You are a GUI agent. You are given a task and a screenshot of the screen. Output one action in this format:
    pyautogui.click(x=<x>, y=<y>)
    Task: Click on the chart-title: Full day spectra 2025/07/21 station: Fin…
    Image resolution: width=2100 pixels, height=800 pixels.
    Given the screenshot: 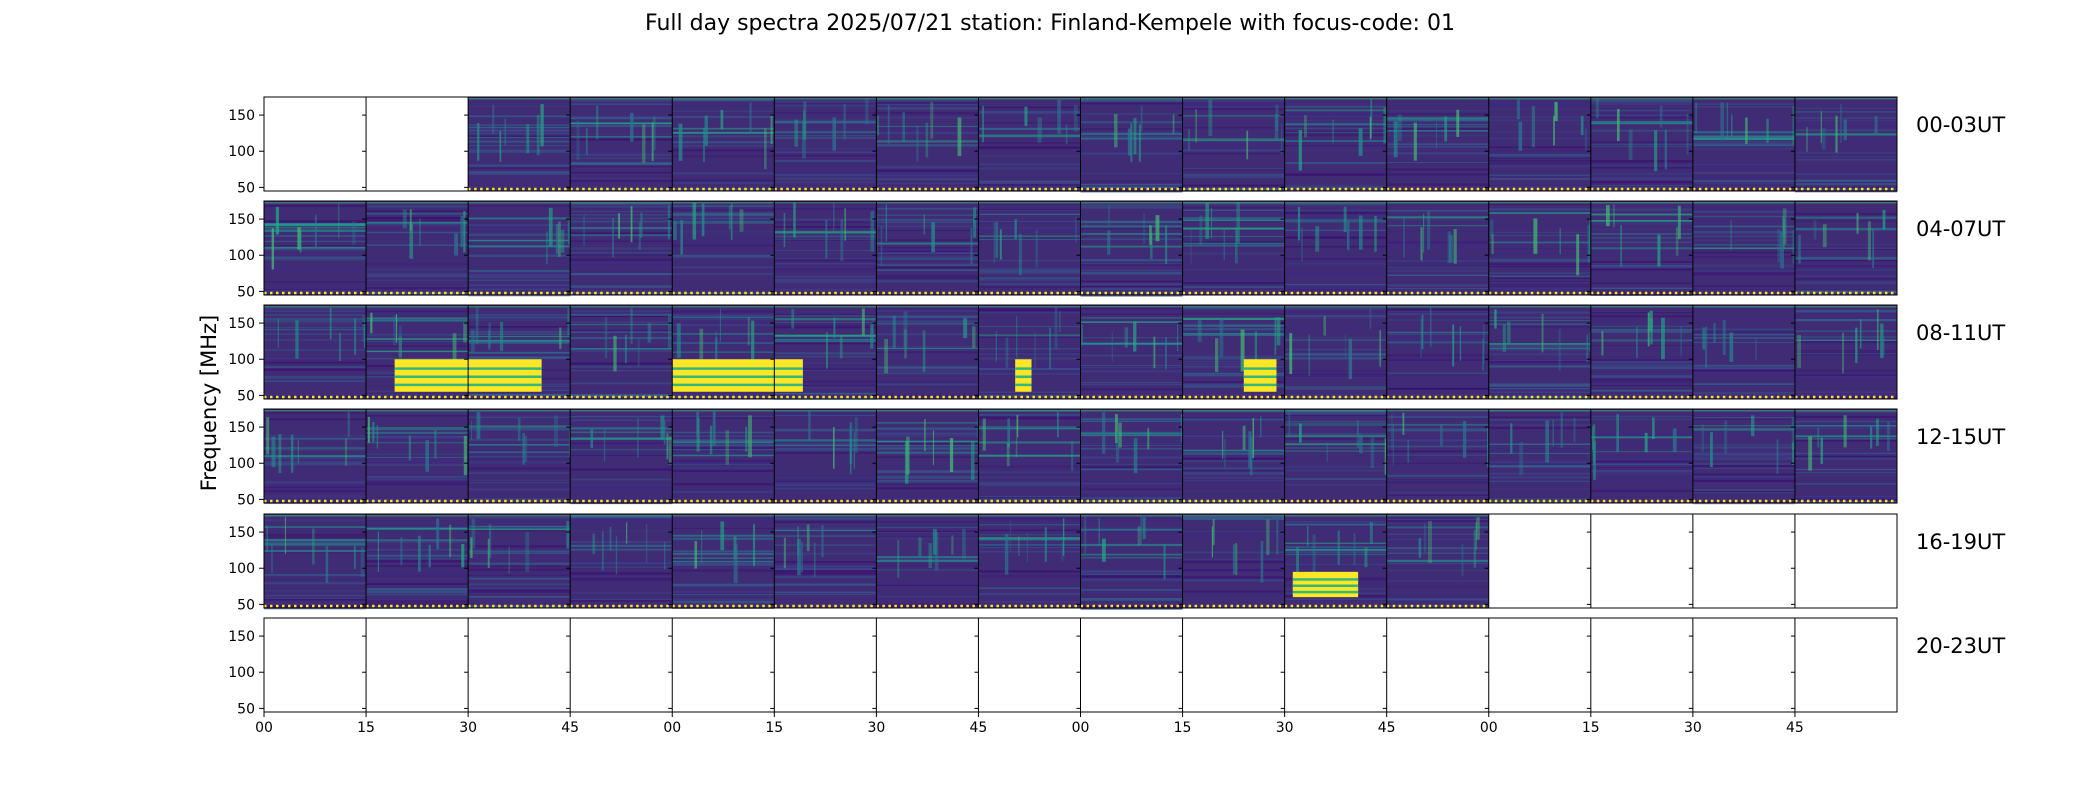 What is the action you would take?
    pyautogui.click(x=1050, y=23)
    